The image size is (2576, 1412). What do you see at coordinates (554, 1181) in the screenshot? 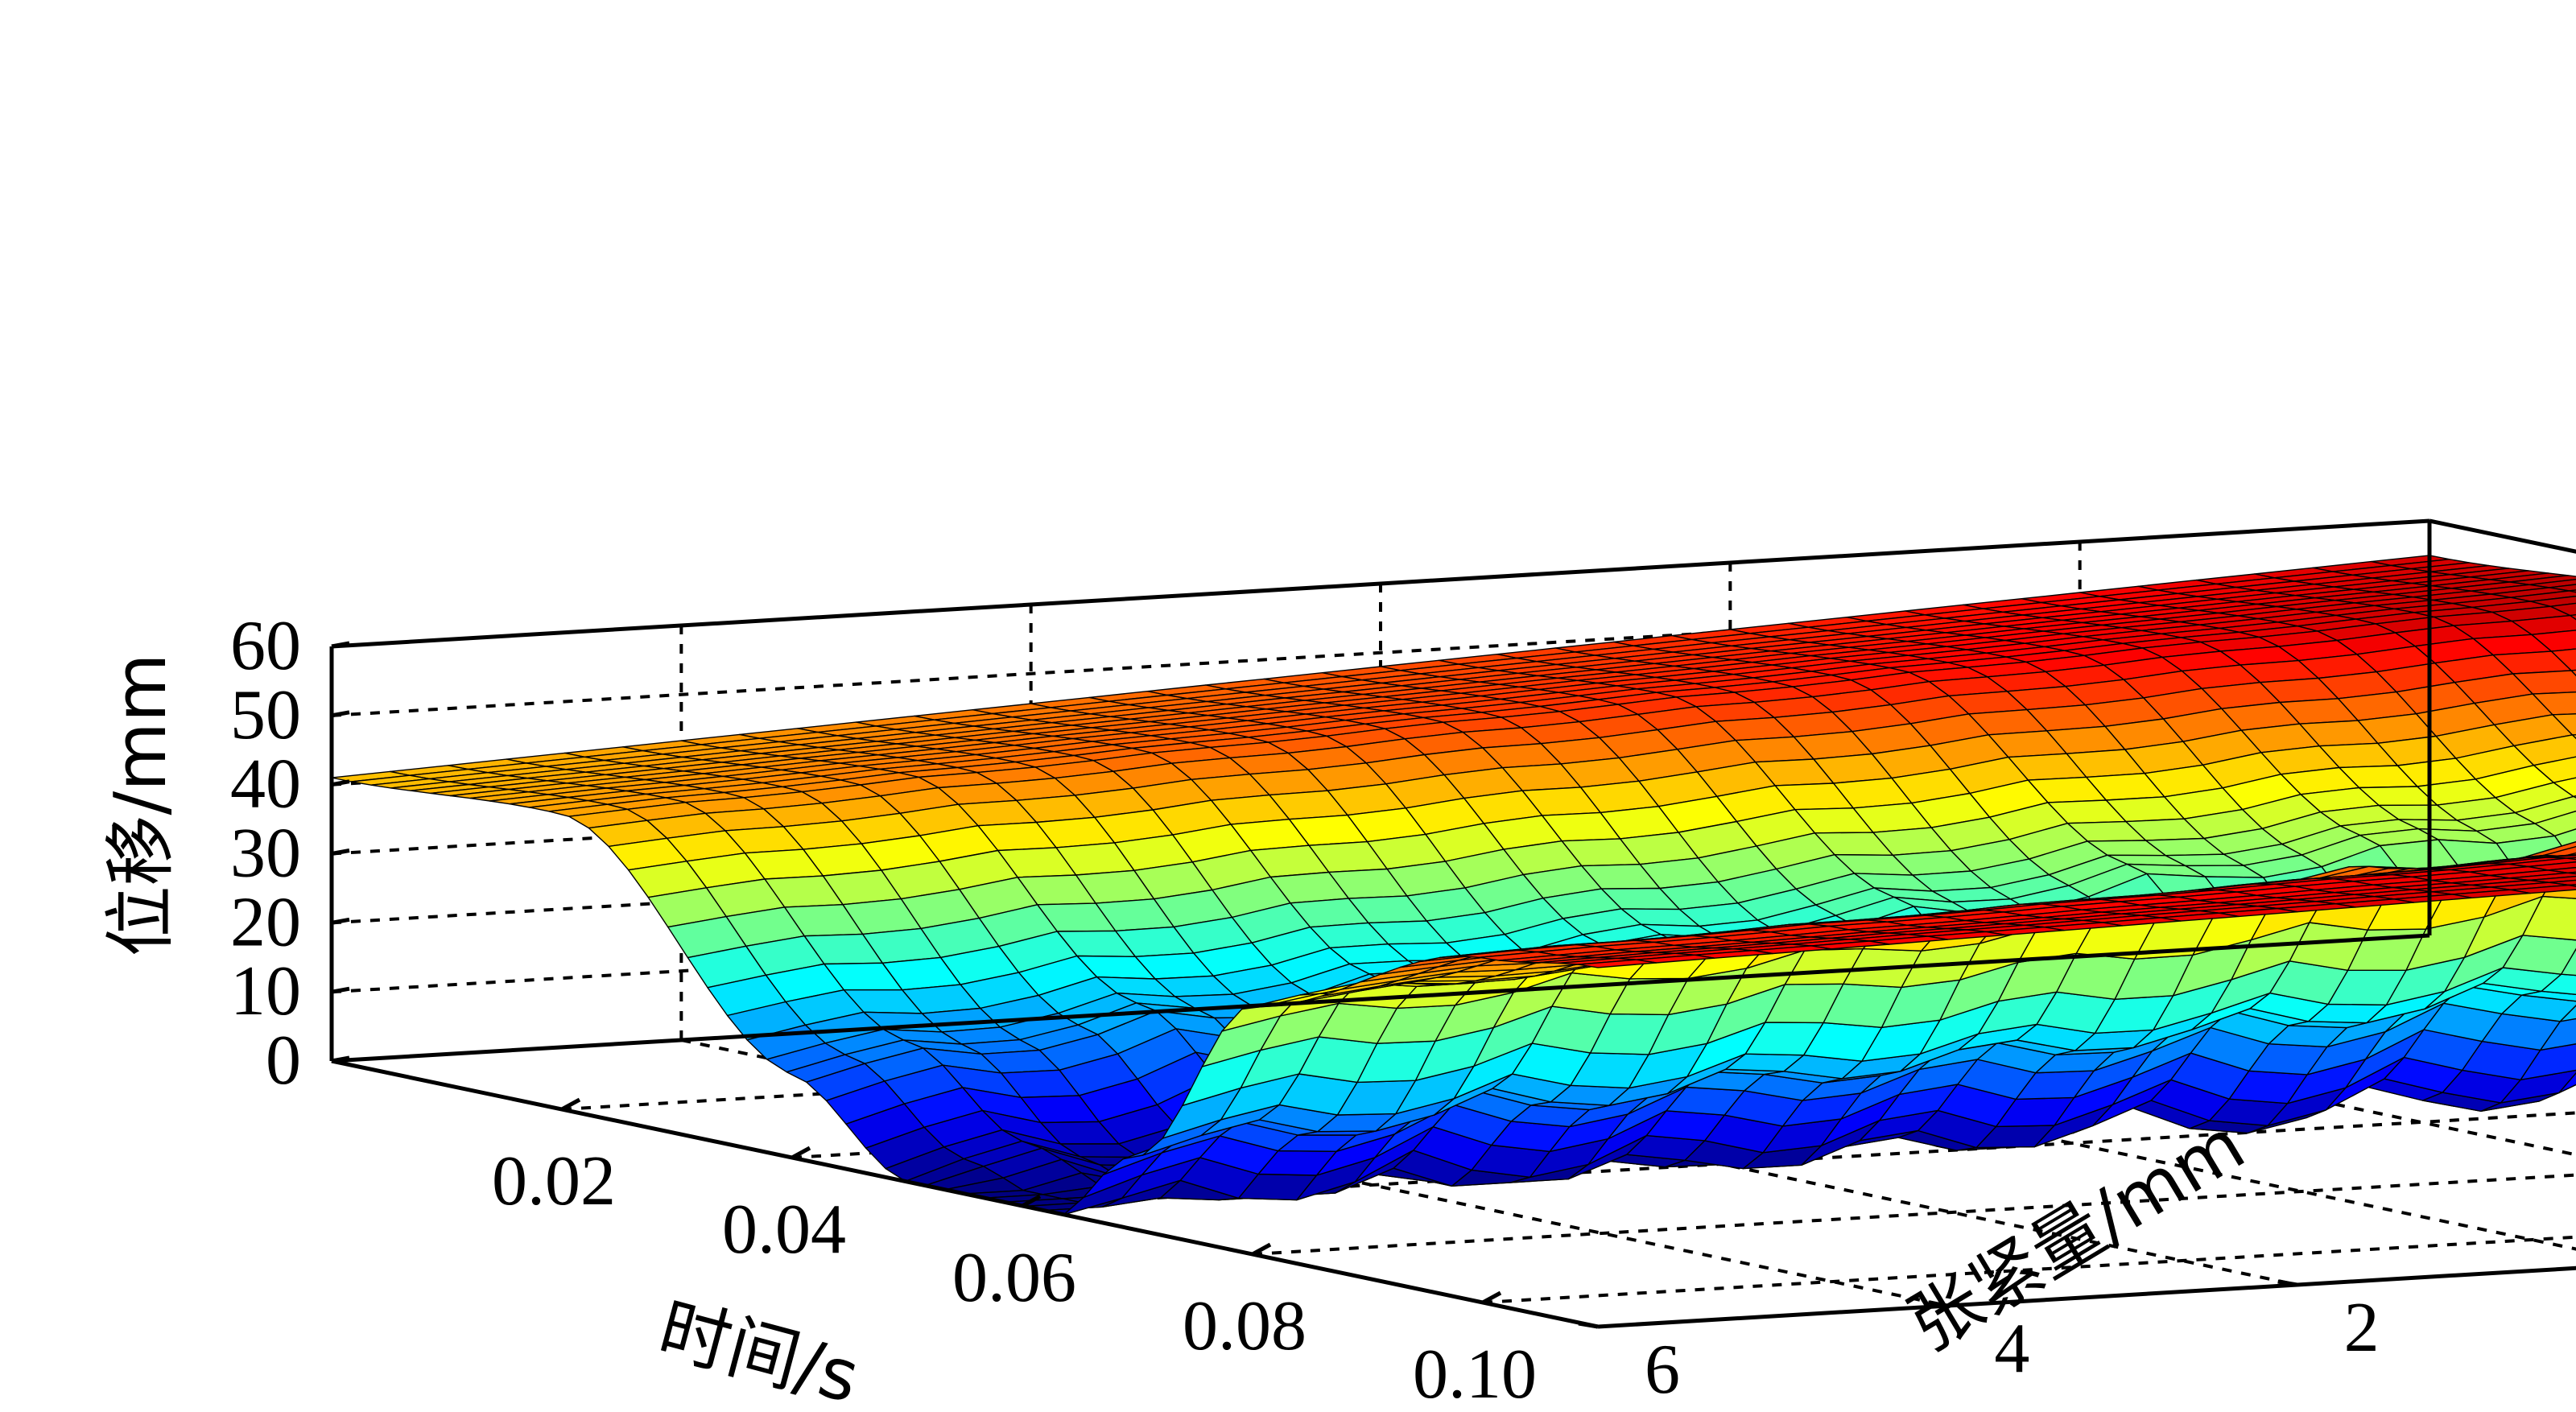
I see `x-tick-label: 0.02` at bounding box center [554, 1181].